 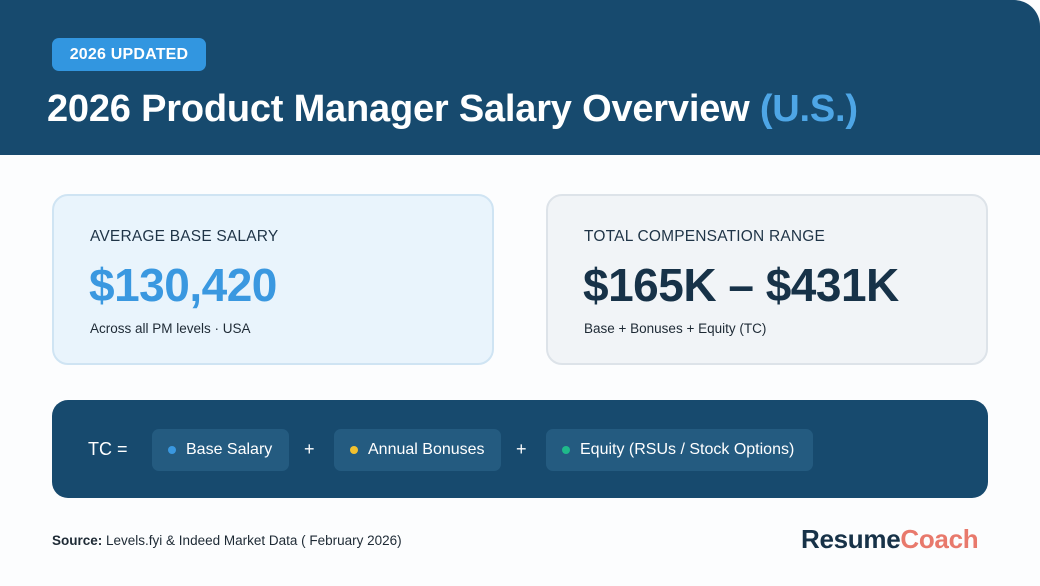 What do you see at coordinates (77, 540) in the screenshot?
I see `source-label: Source:` at bounding box center [77, 540].